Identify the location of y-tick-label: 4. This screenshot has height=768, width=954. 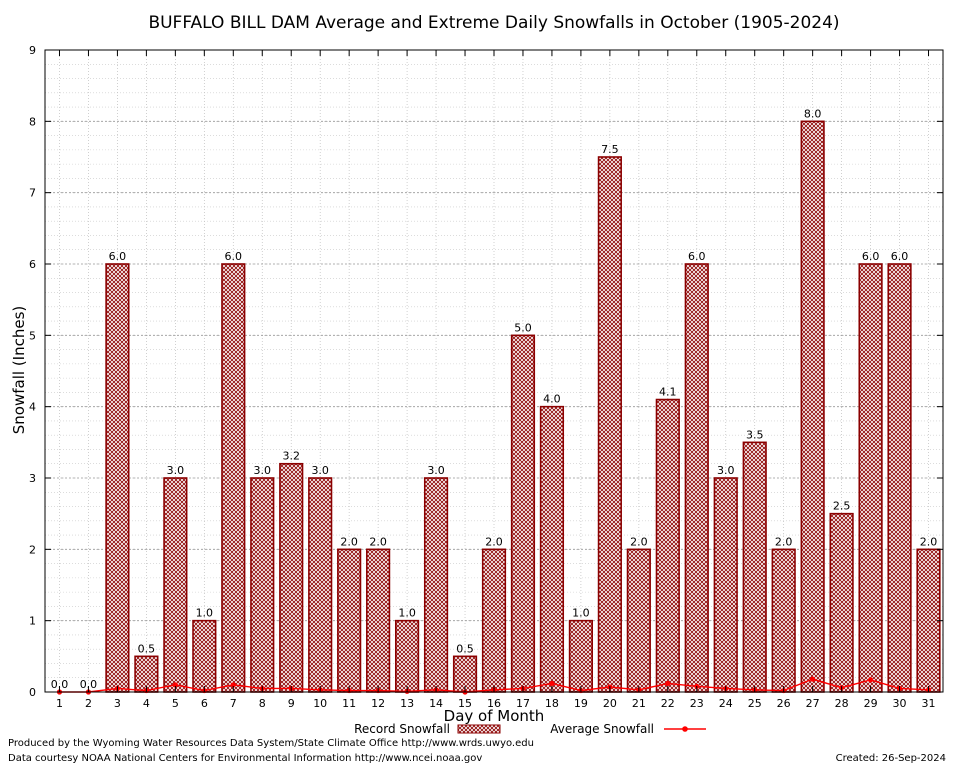
(32, 407).